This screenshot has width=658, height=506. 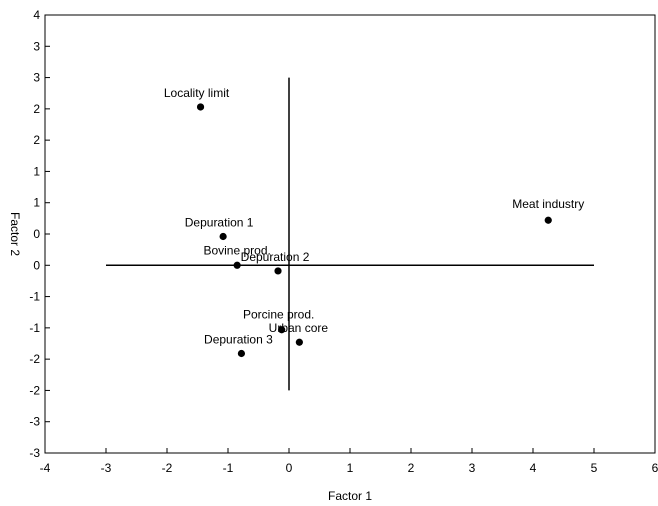 I want to click on x-tick-label: 2, so click(x=411, y=468).